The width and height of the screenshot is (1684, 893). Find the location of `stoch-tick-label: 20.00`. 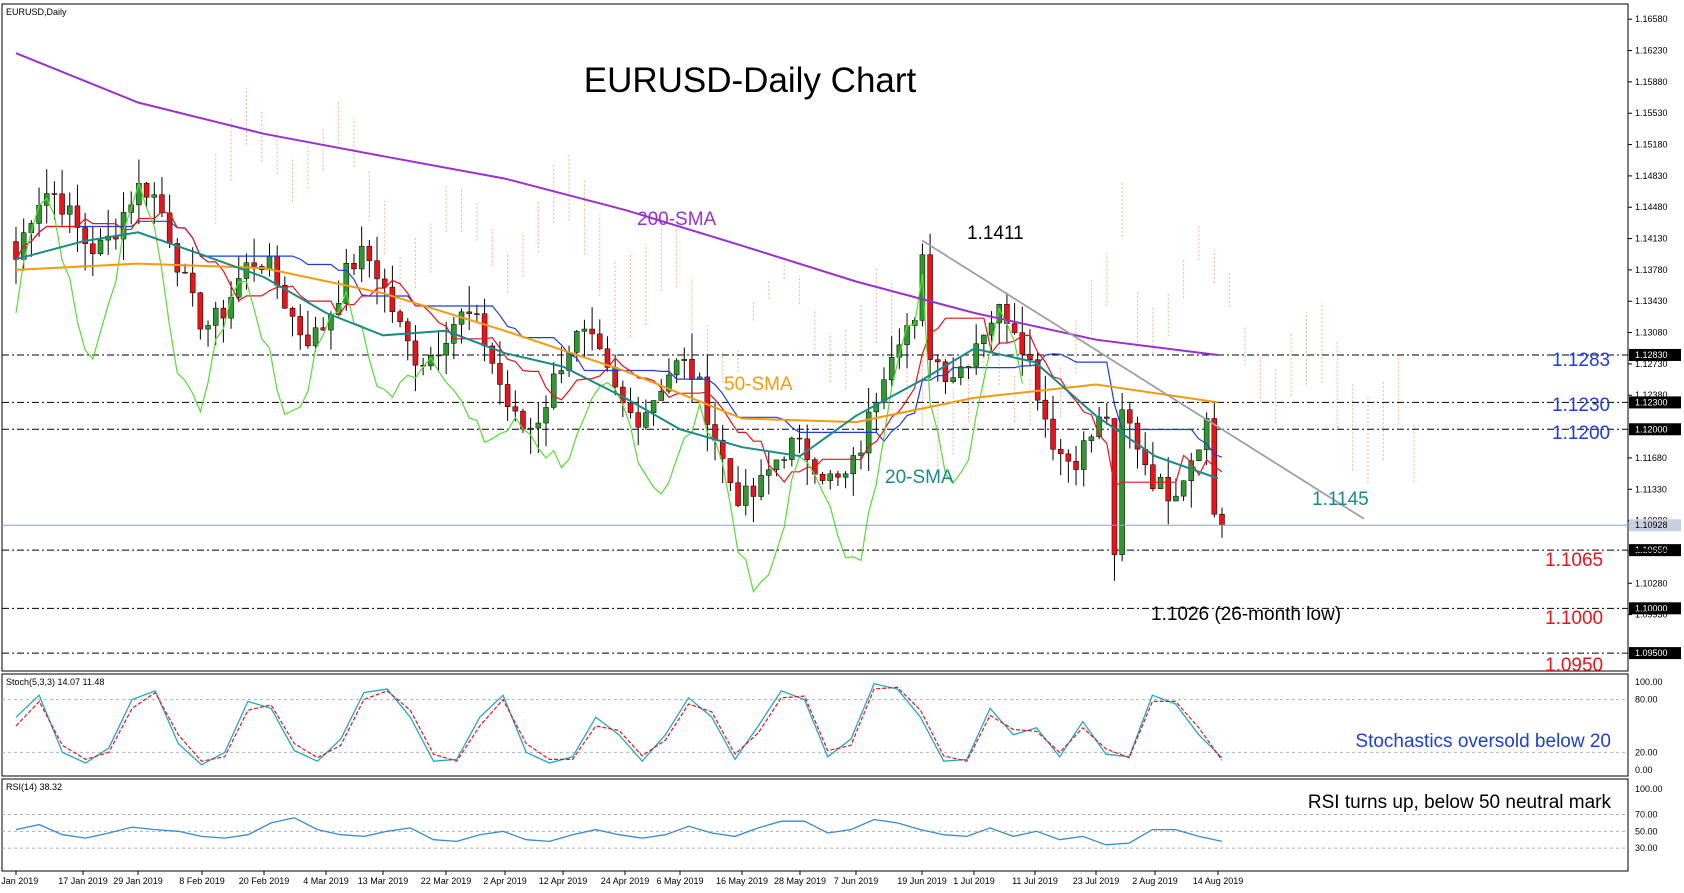

stoch-tick-label: 20.00 is located at coordinates (1646, 752).